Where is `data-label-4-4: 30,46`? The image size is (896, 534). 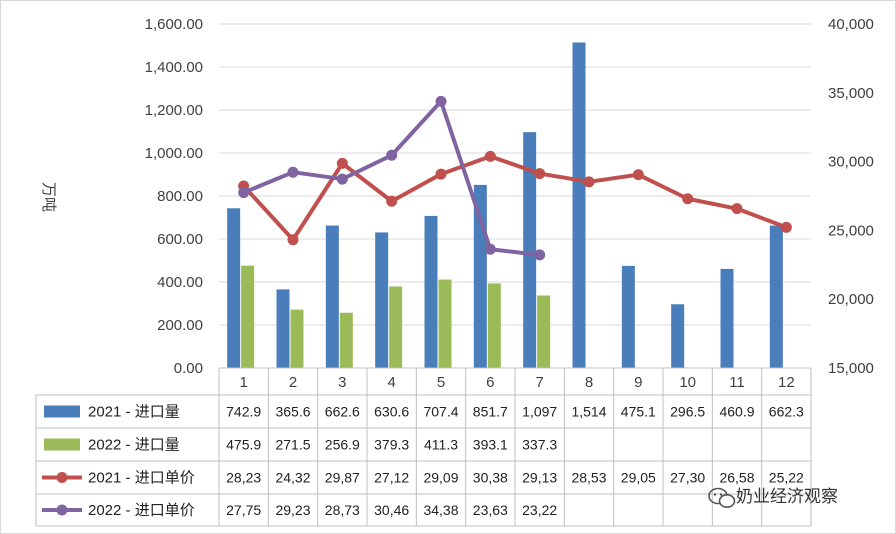
data-label-4-4: 30,46 is located at coordinates (391, 510).